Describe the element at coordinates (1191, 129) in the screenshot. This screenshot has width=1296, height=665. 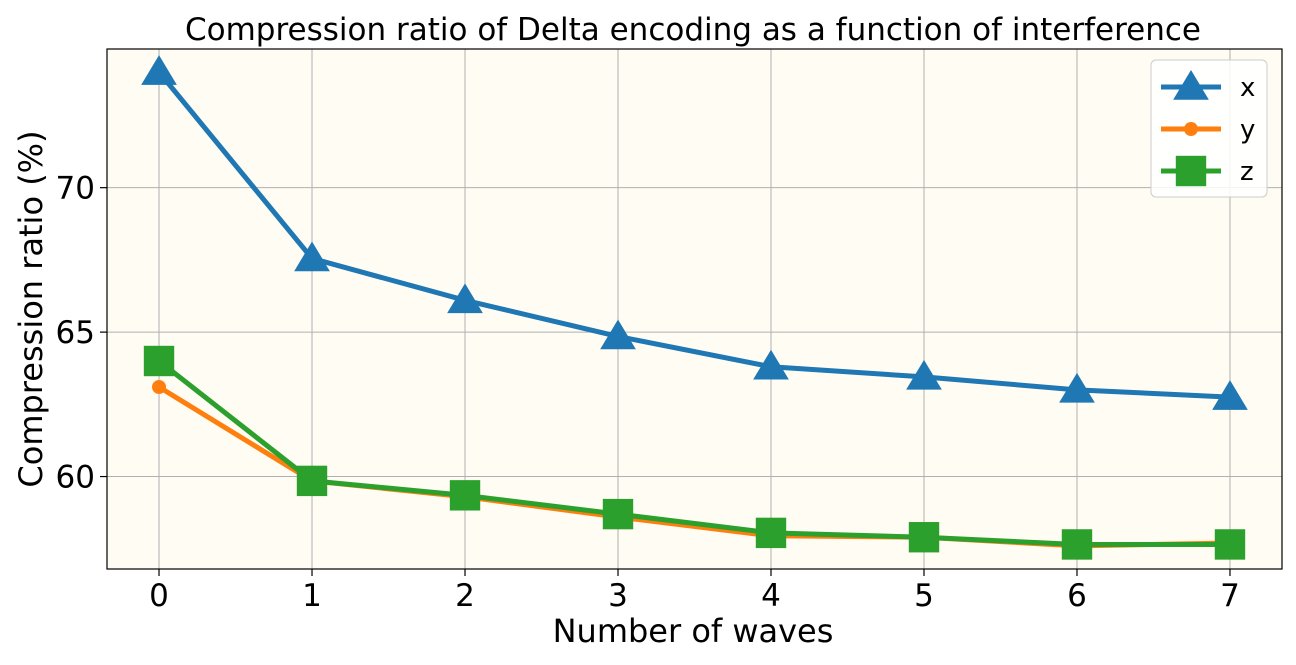
I see `legend-marker-y` at that location.